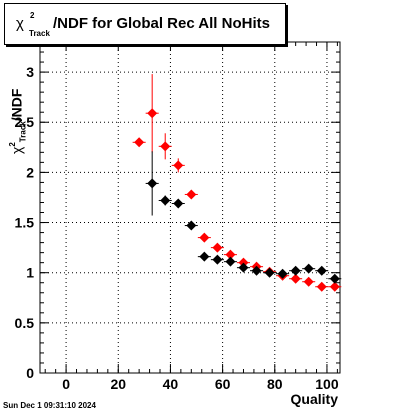  I want to click on title-text: /NDF for Global Rec All NoHits, so click(161, 23).